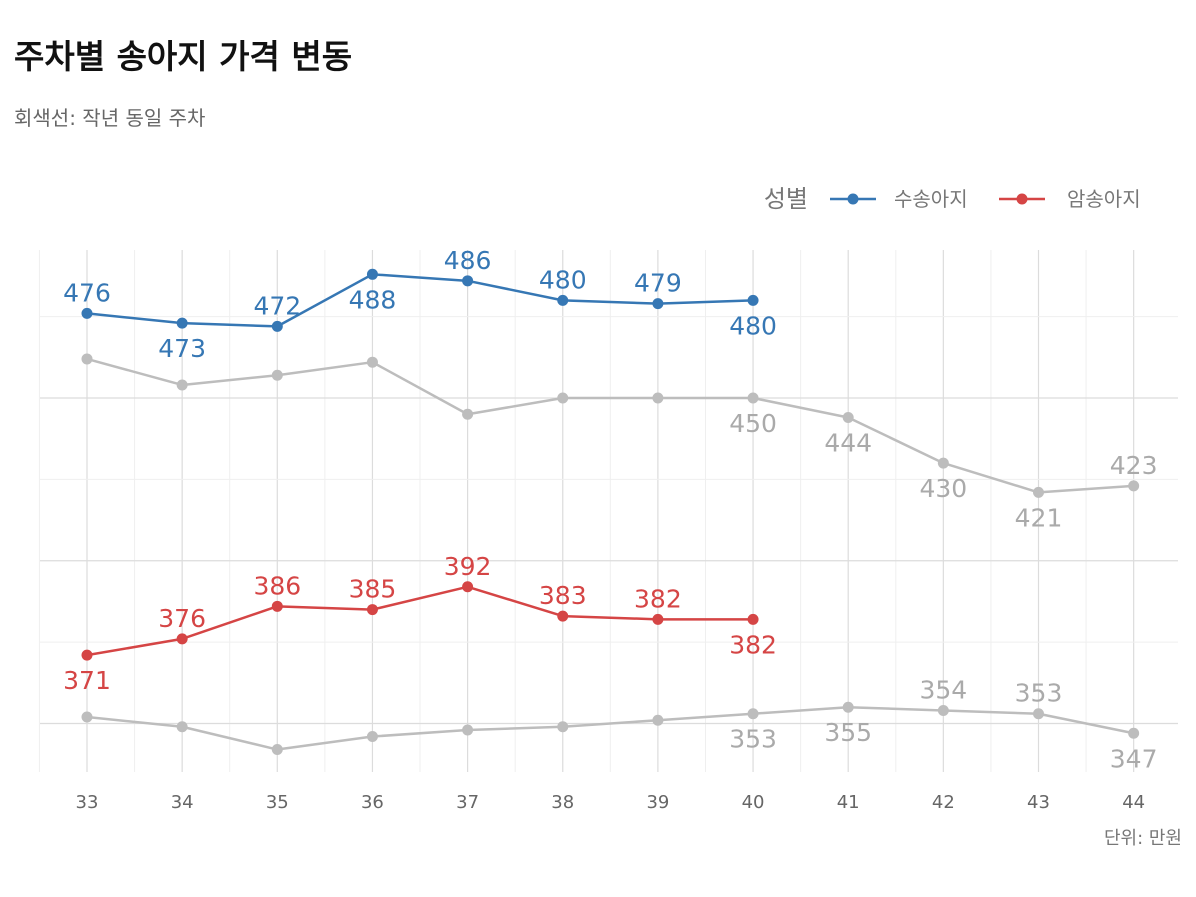  What do you see at coordinates (183, 56) in the screenshot?
I see `chart-title: 주차별 송아지 가격 변동` at bounding box center [183, 56].